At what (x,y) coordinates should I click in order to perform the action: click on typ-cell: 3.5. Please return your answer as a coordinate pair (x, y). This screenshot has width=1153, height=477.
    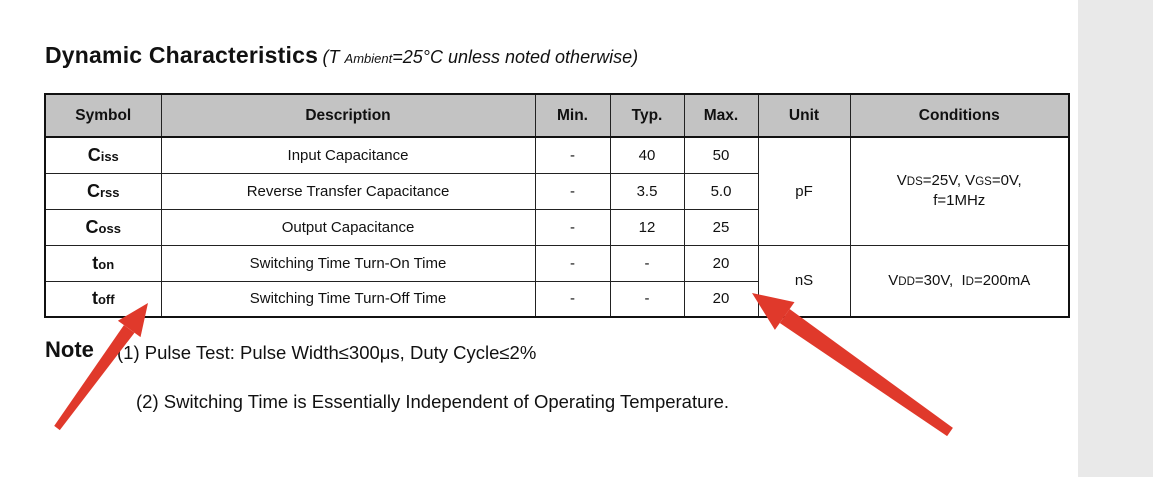
    Looking at the image, I should click on (647, 191).